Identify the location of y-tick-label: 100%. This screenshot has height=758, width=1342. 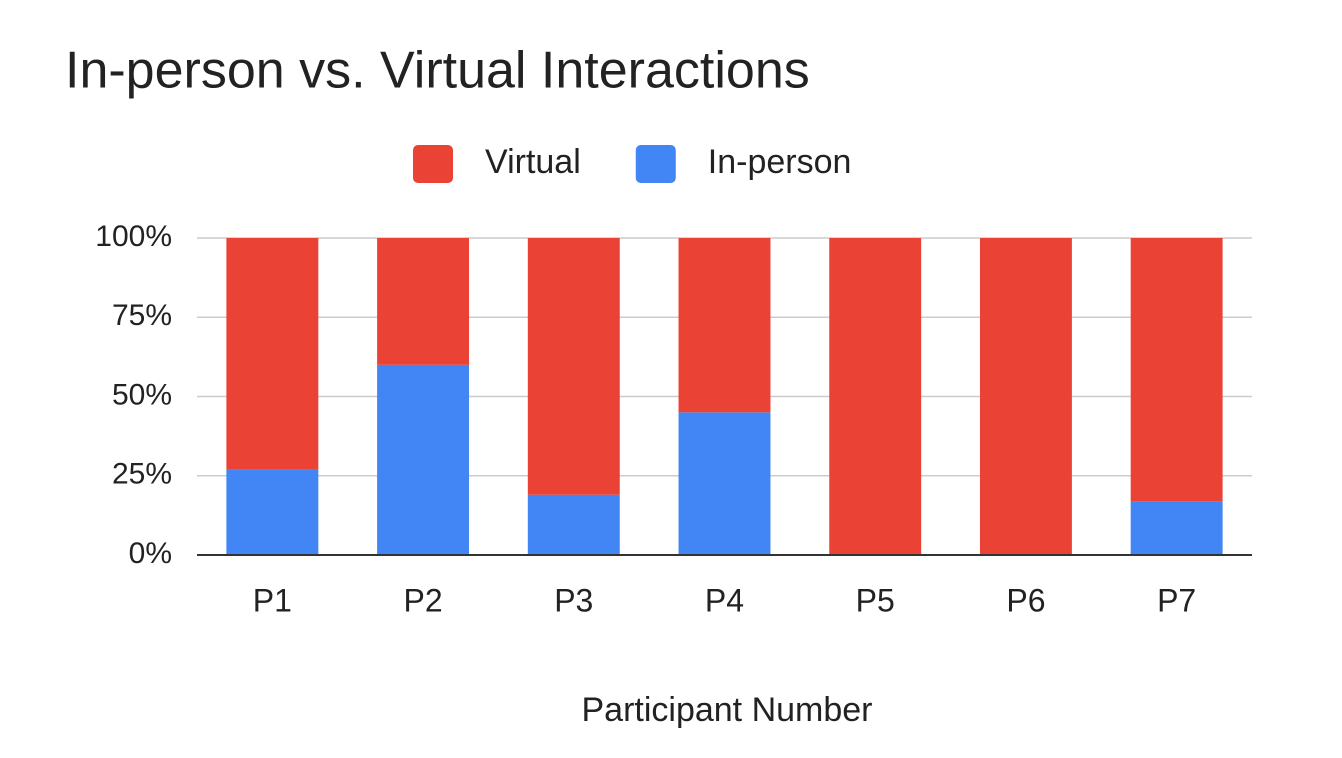
(133, 236).